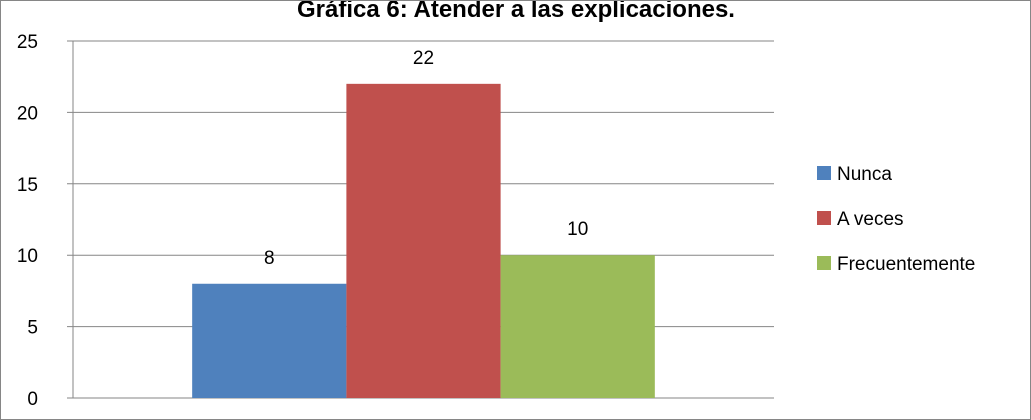 The image size is (1031, 420). I want to click on data-label: 8, so click(269, 258).